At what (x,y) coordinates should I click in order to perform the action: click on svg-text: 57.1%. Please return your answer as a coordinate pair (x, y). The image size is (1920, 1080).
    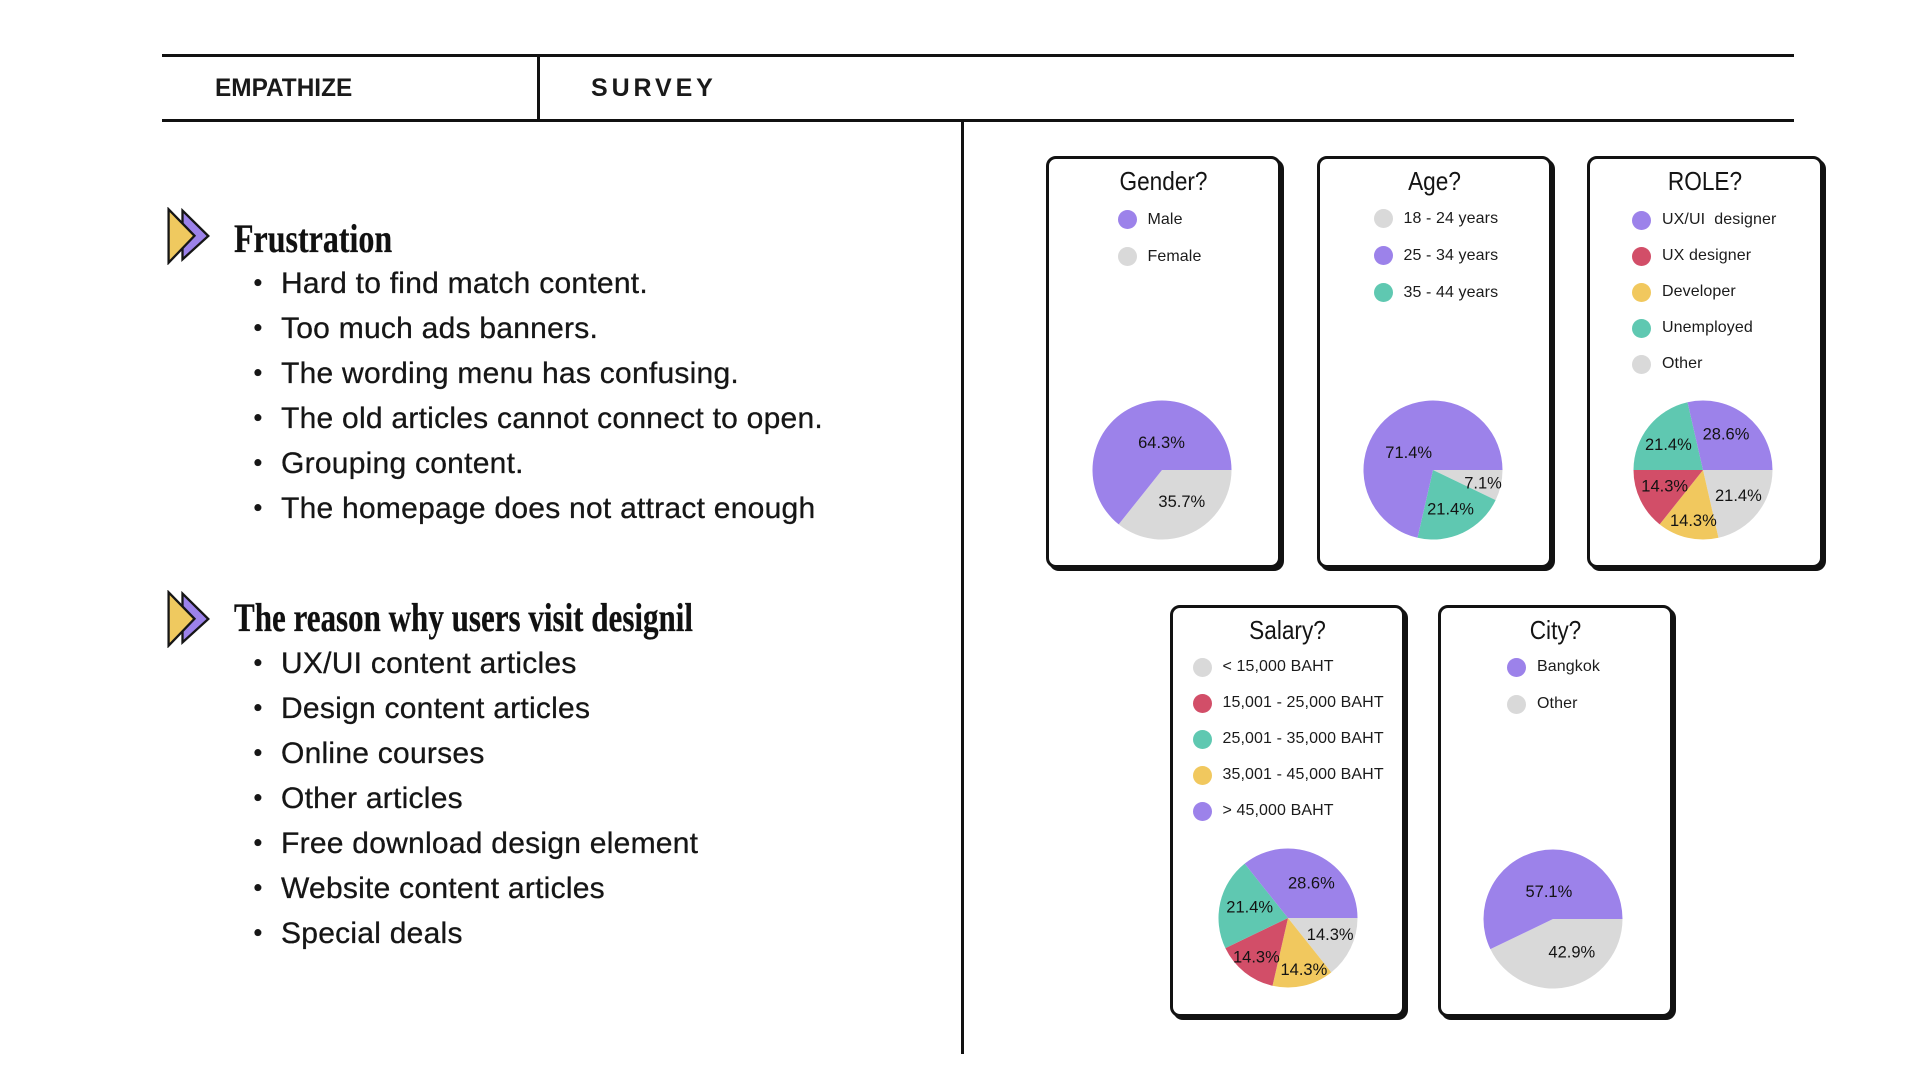
    Looking at the image, I should click on (1549, 891).